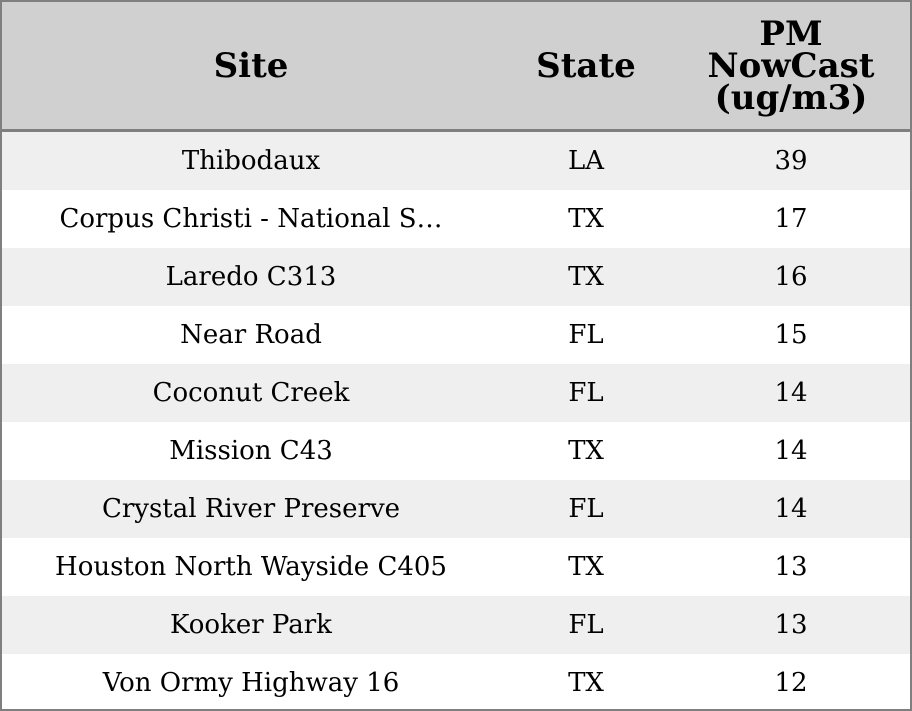 This screenshot has width=912, height=711. Describe the element at coordinates (251, 277) in the screenshot. I see `cell-site: Laredo C313` at that location.